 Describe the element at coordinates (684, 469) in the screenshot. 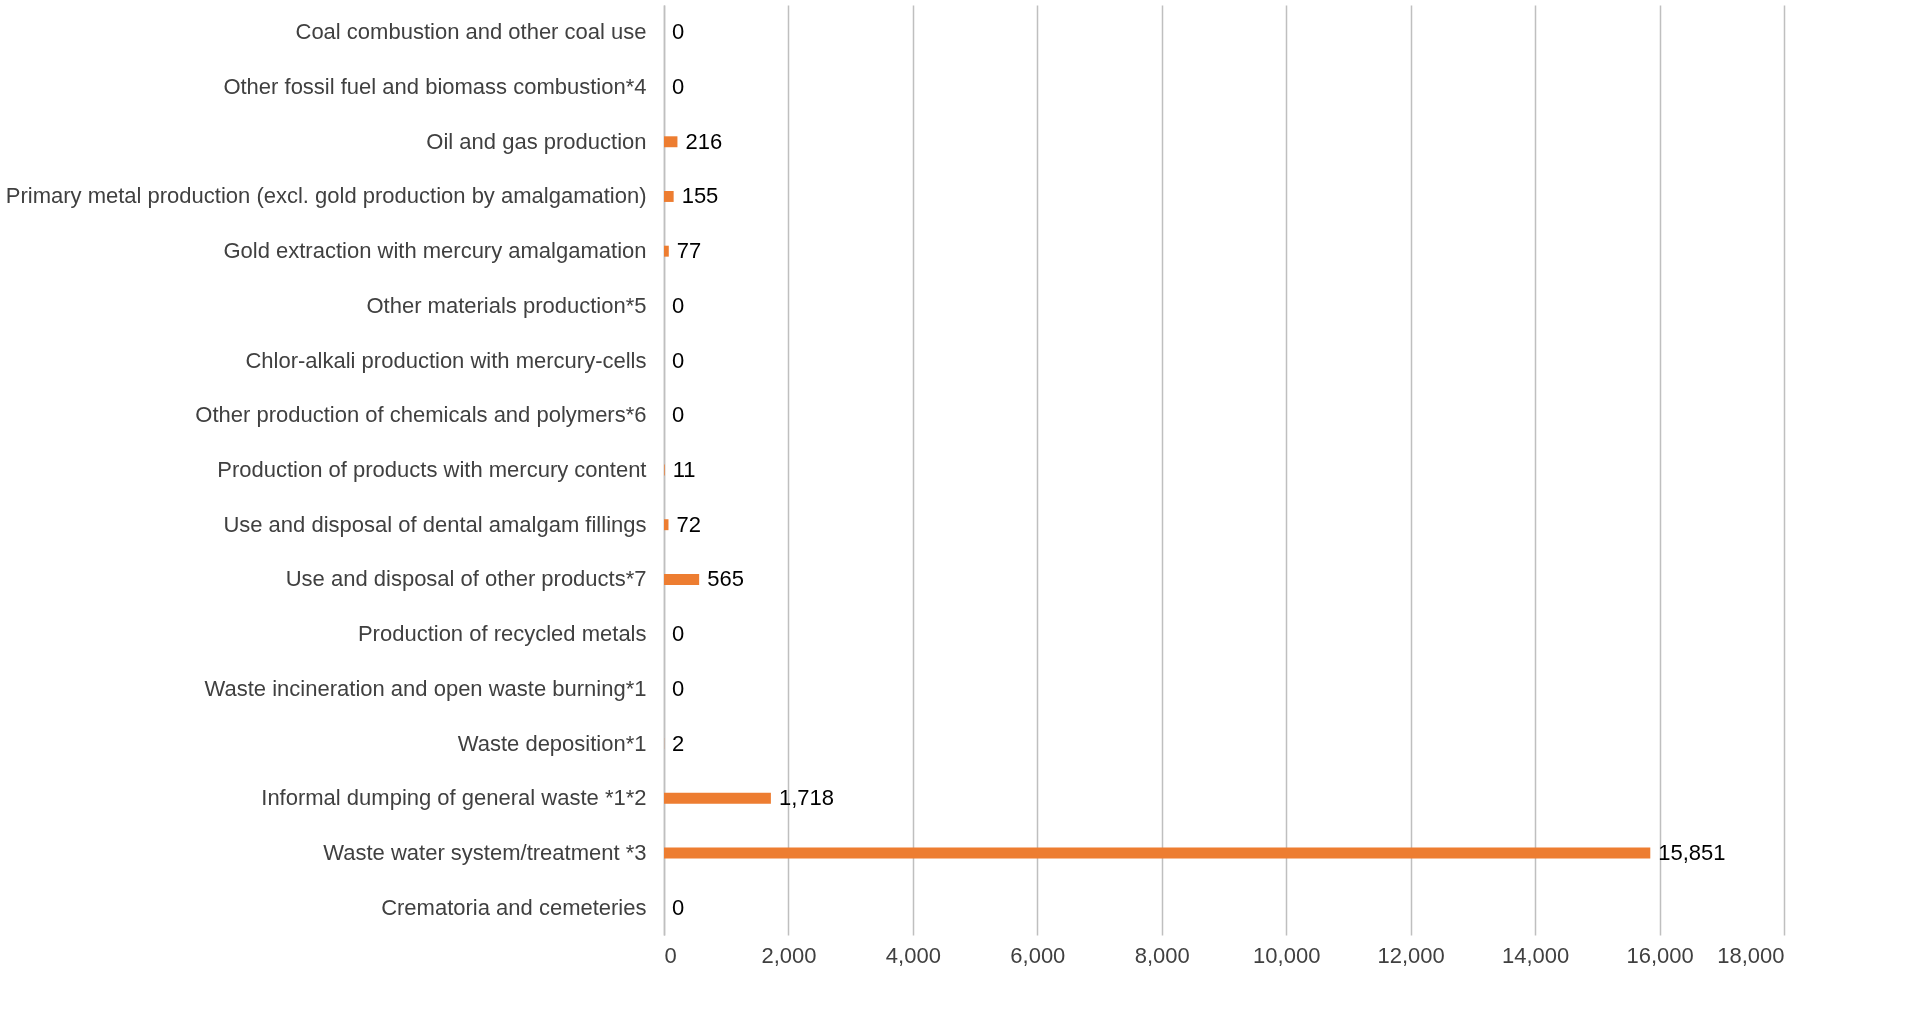

I see `data-label: 11` at that location.